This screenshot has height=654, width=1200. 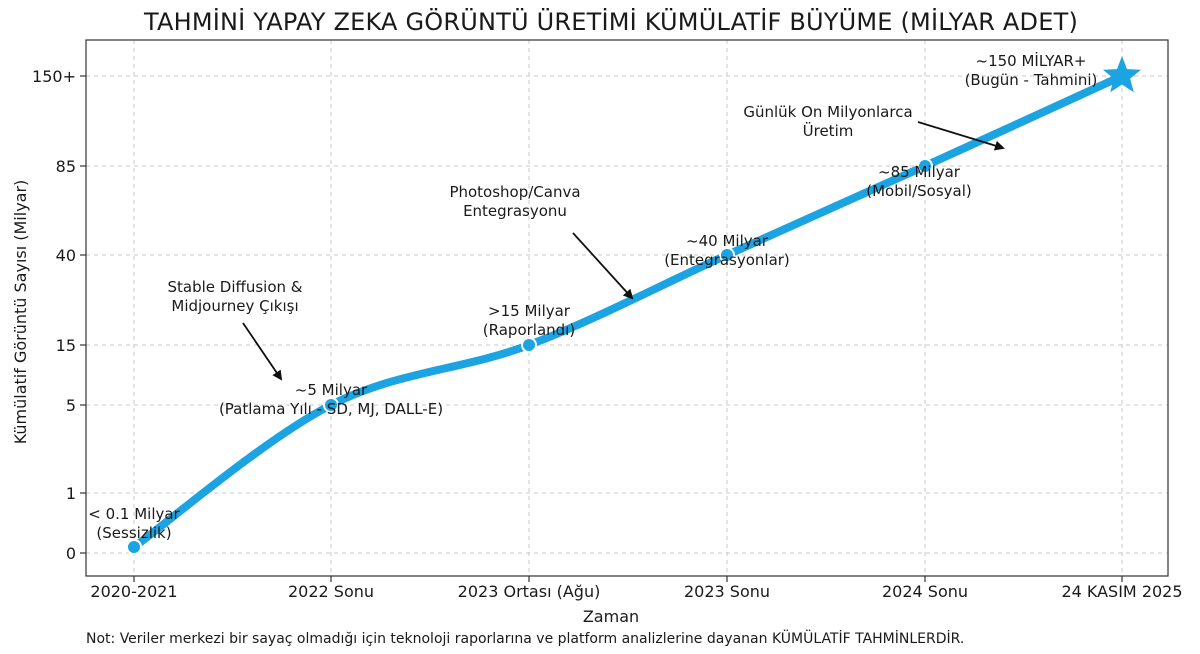 I want to click on y-tick-label: 0, so click(x=71, y=553).